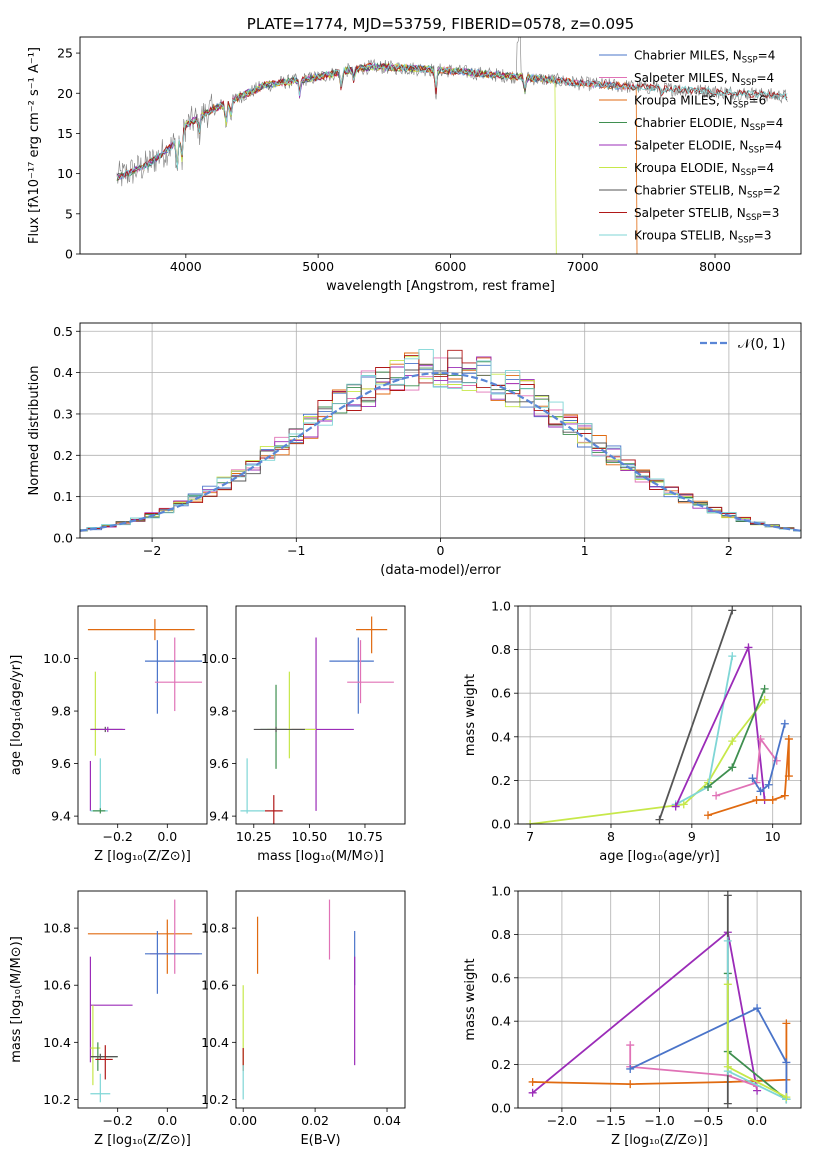  Describe the element at coordinates (470, 715) in the screenshot. I see `y-axis-label: mass weight` at that location.